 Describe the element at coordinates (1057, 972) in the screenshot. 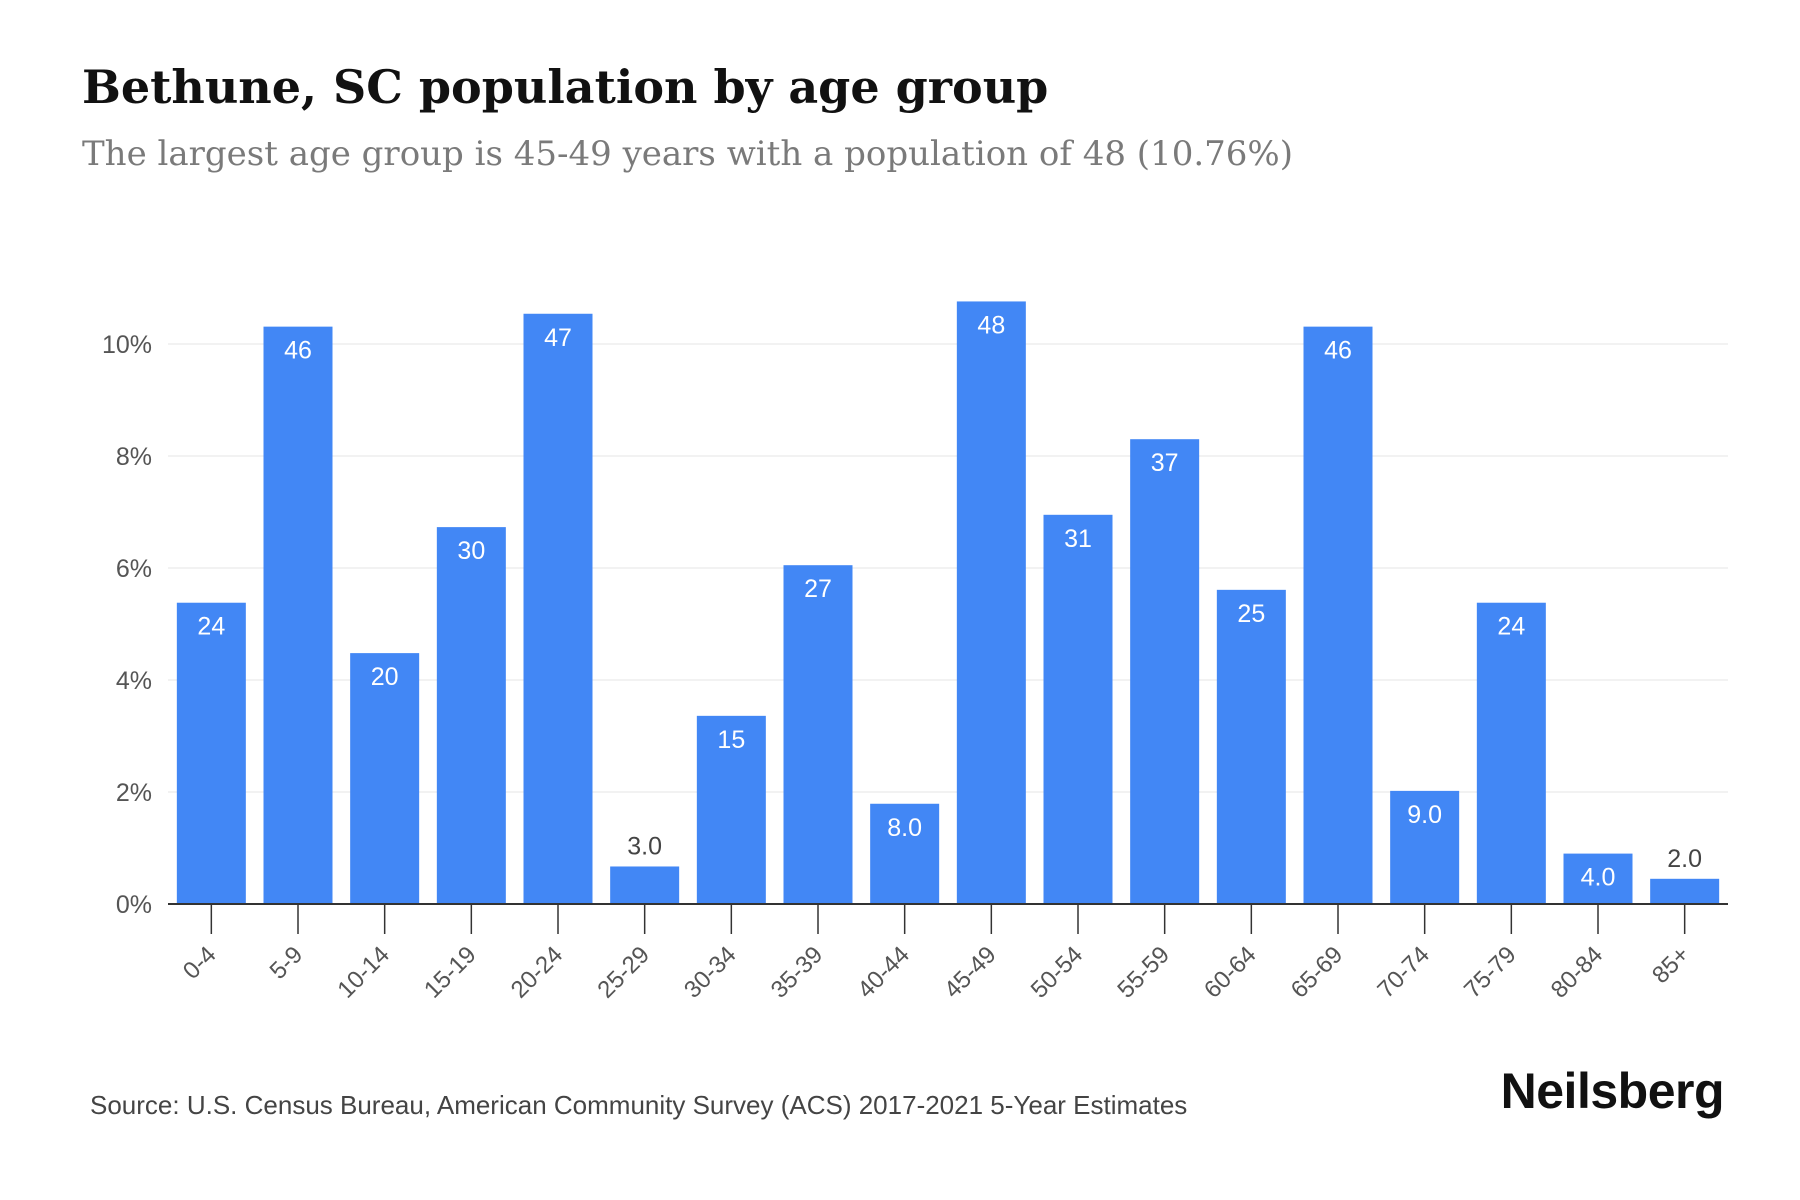

I see `x-tick-label: 50-54` at that location.